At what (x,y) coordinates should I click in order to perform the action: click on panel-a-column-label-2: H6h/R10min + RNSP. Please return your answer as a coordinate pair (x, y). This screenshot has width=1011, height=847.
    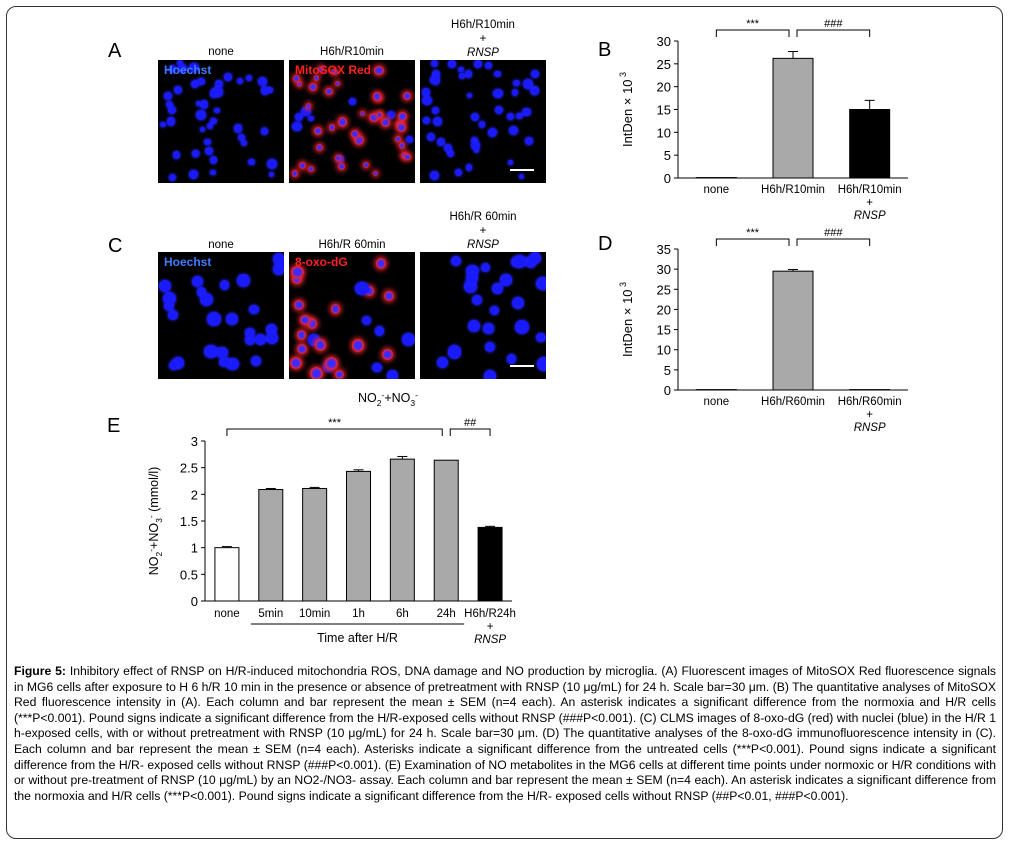
    Looking at the image, I should click on (483, 39).